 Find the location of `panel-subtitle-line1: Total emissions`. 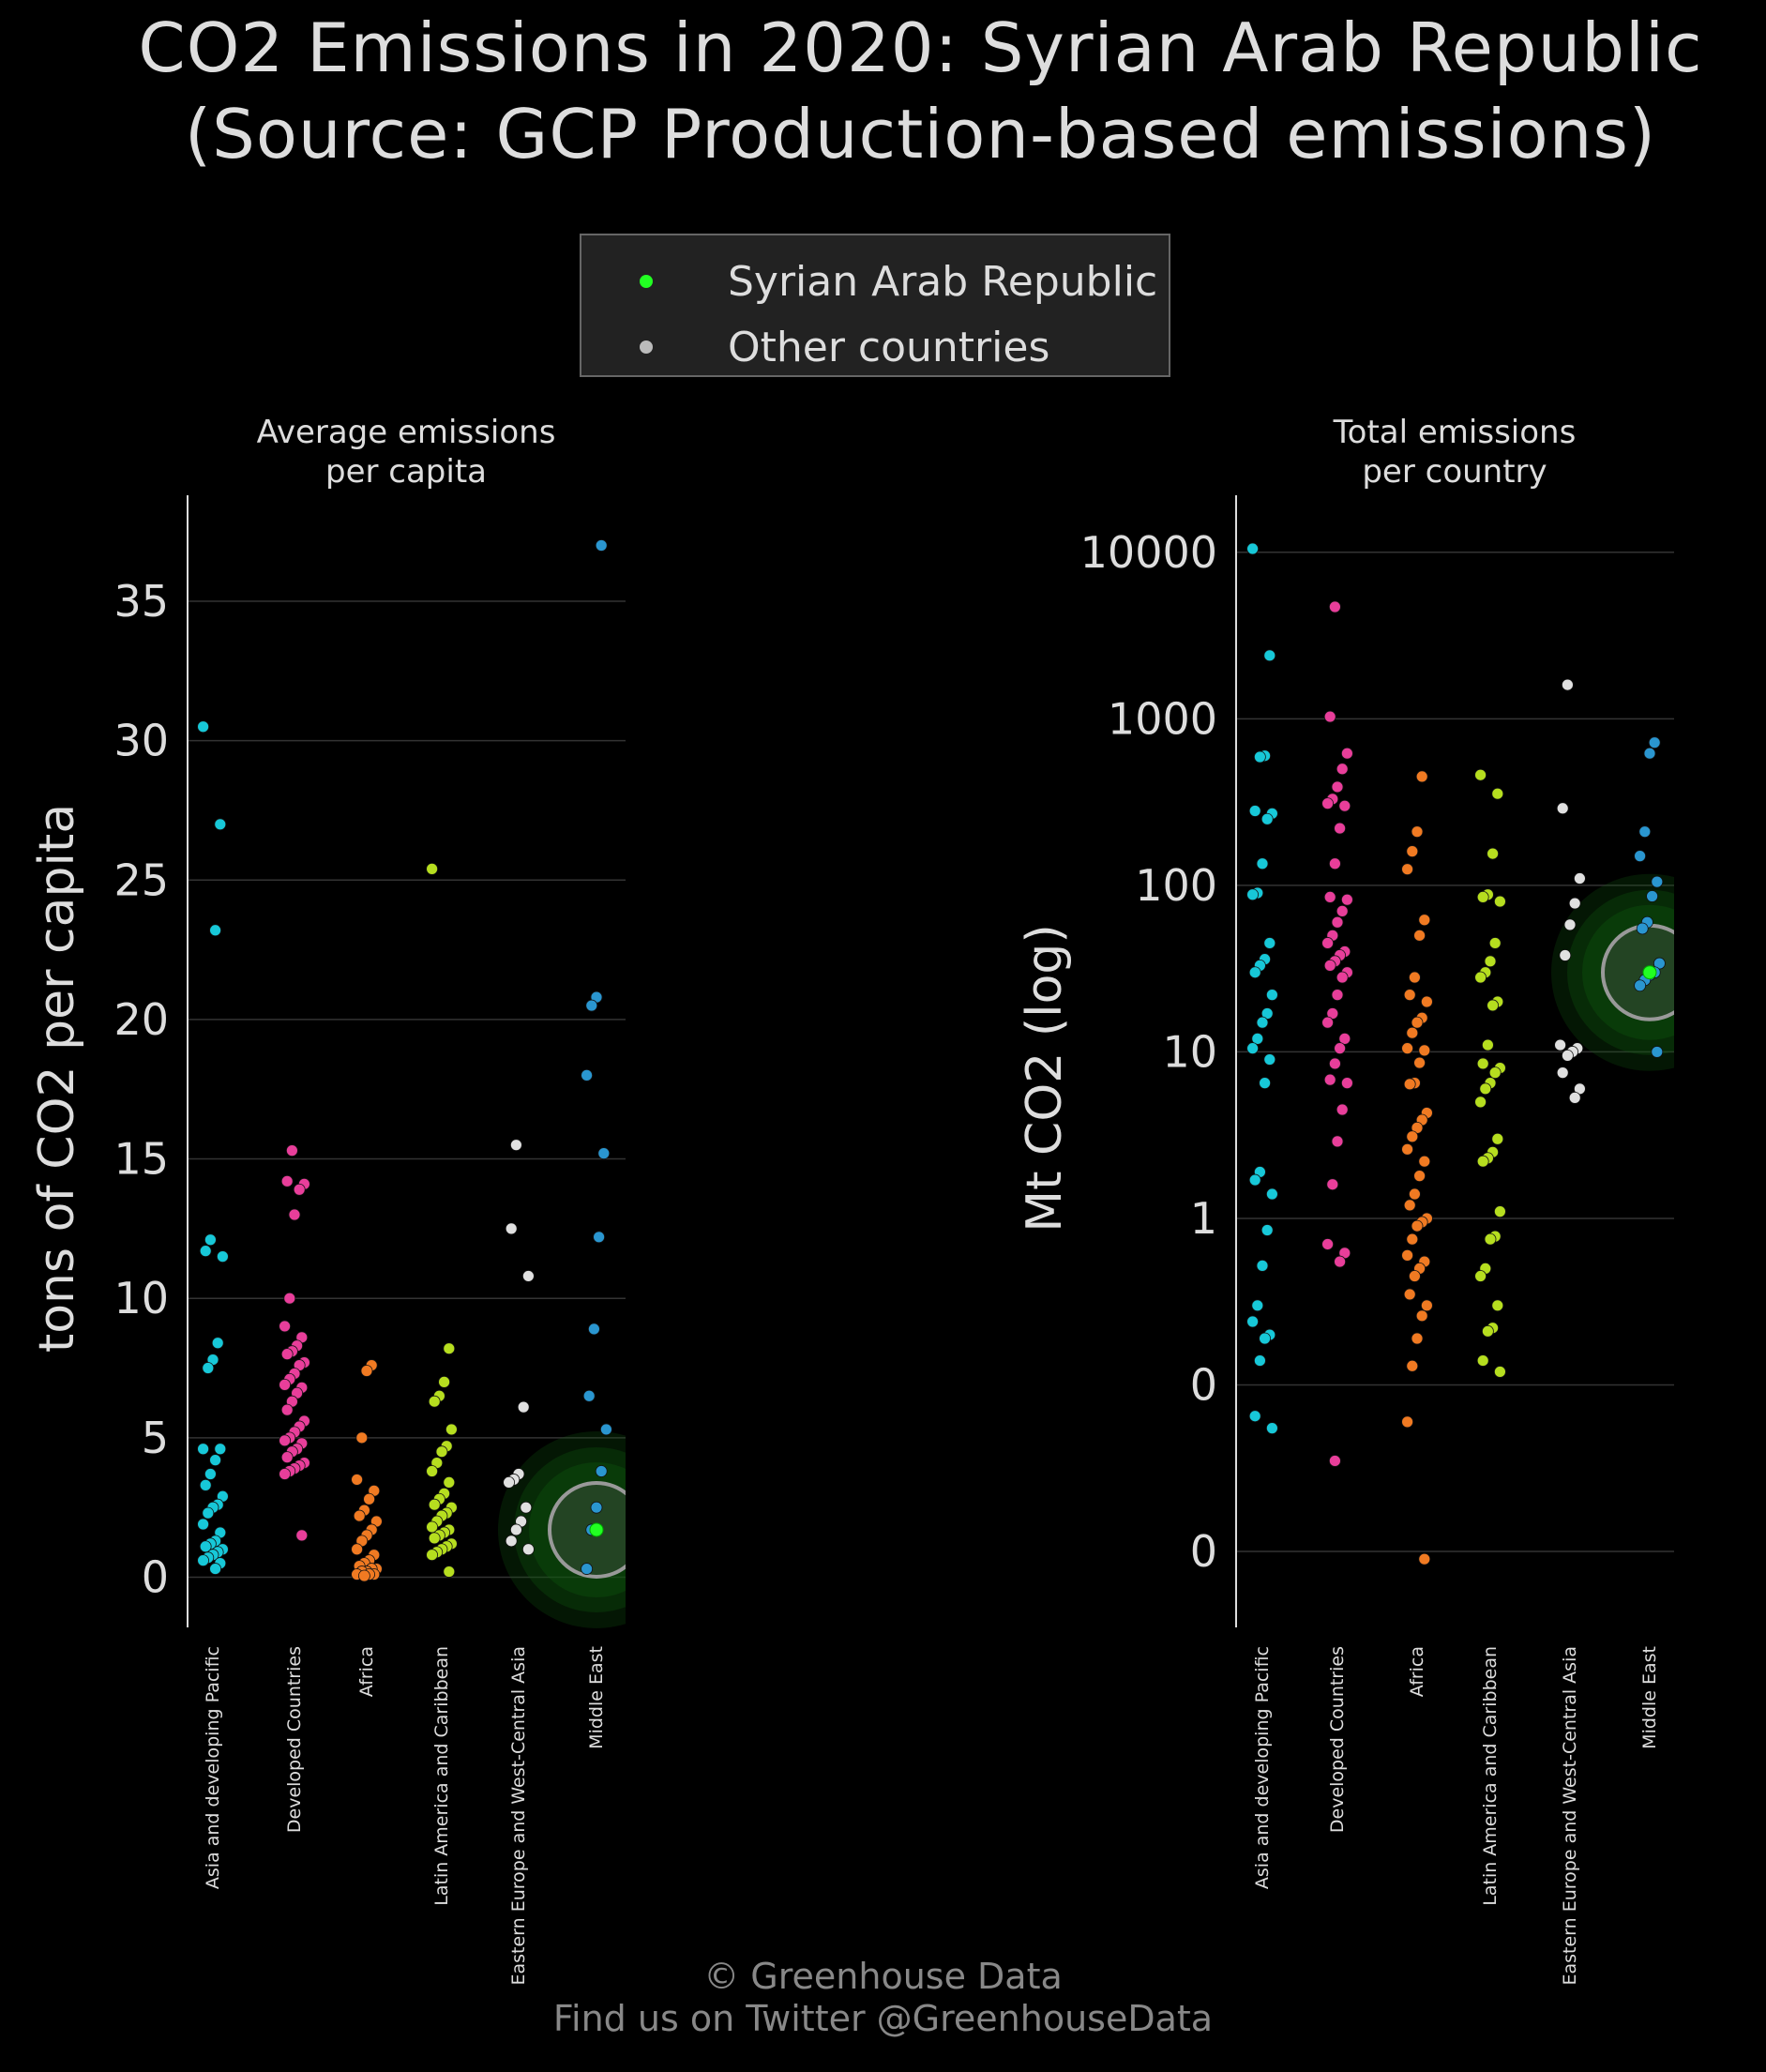

panel-subtitle-line1: Total emissions is located at coordinates (1455, 432).